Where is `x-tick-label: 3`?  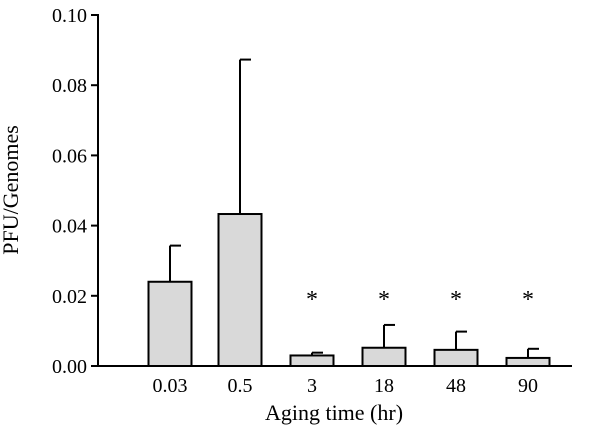 x-tick-label: 3 is located at coordinates (312, 386).